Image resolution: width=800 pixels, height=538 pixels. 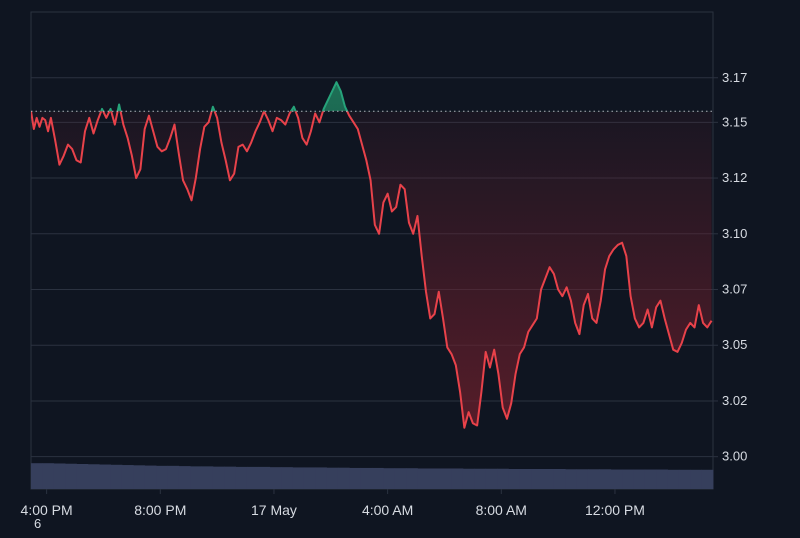 I want to click on x-tick-label: 8:00 AM, so click(x=501, y=510).